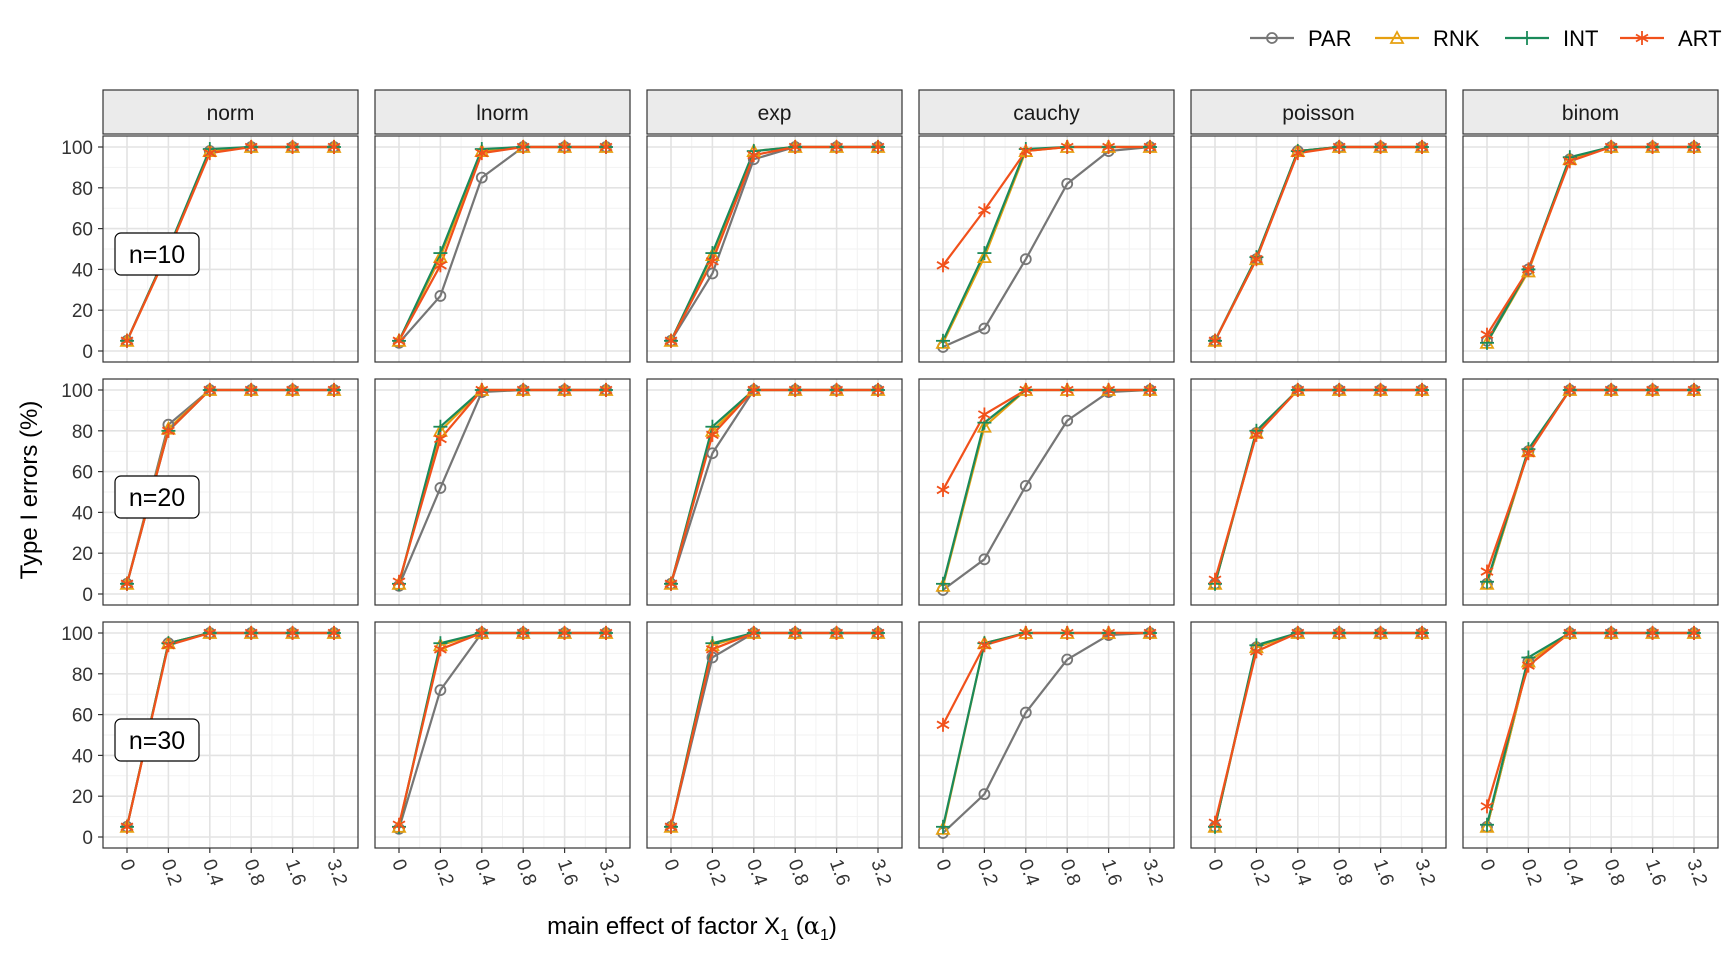 The height and width of the screenshot is (960, 1728). I want to click on facet-strip-poisson: poisson, so click(1318, 112).